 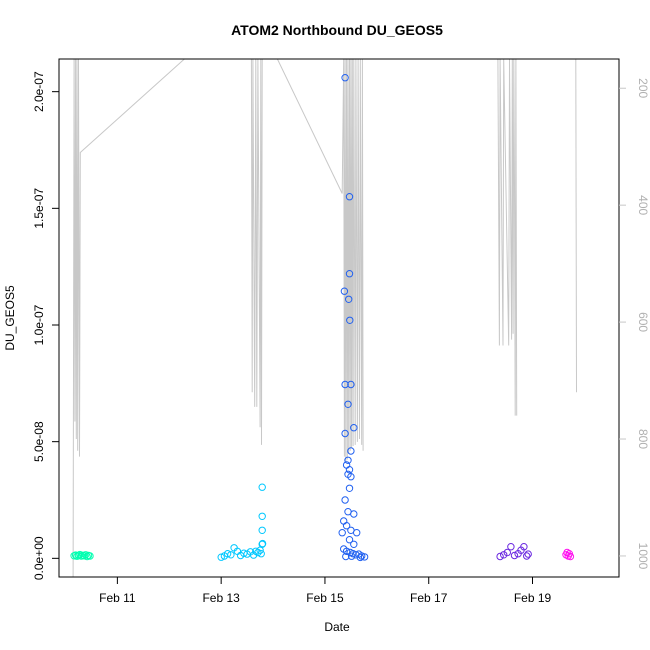 I want to click on y2-tick-label: 800, so click(x=643, y=439).